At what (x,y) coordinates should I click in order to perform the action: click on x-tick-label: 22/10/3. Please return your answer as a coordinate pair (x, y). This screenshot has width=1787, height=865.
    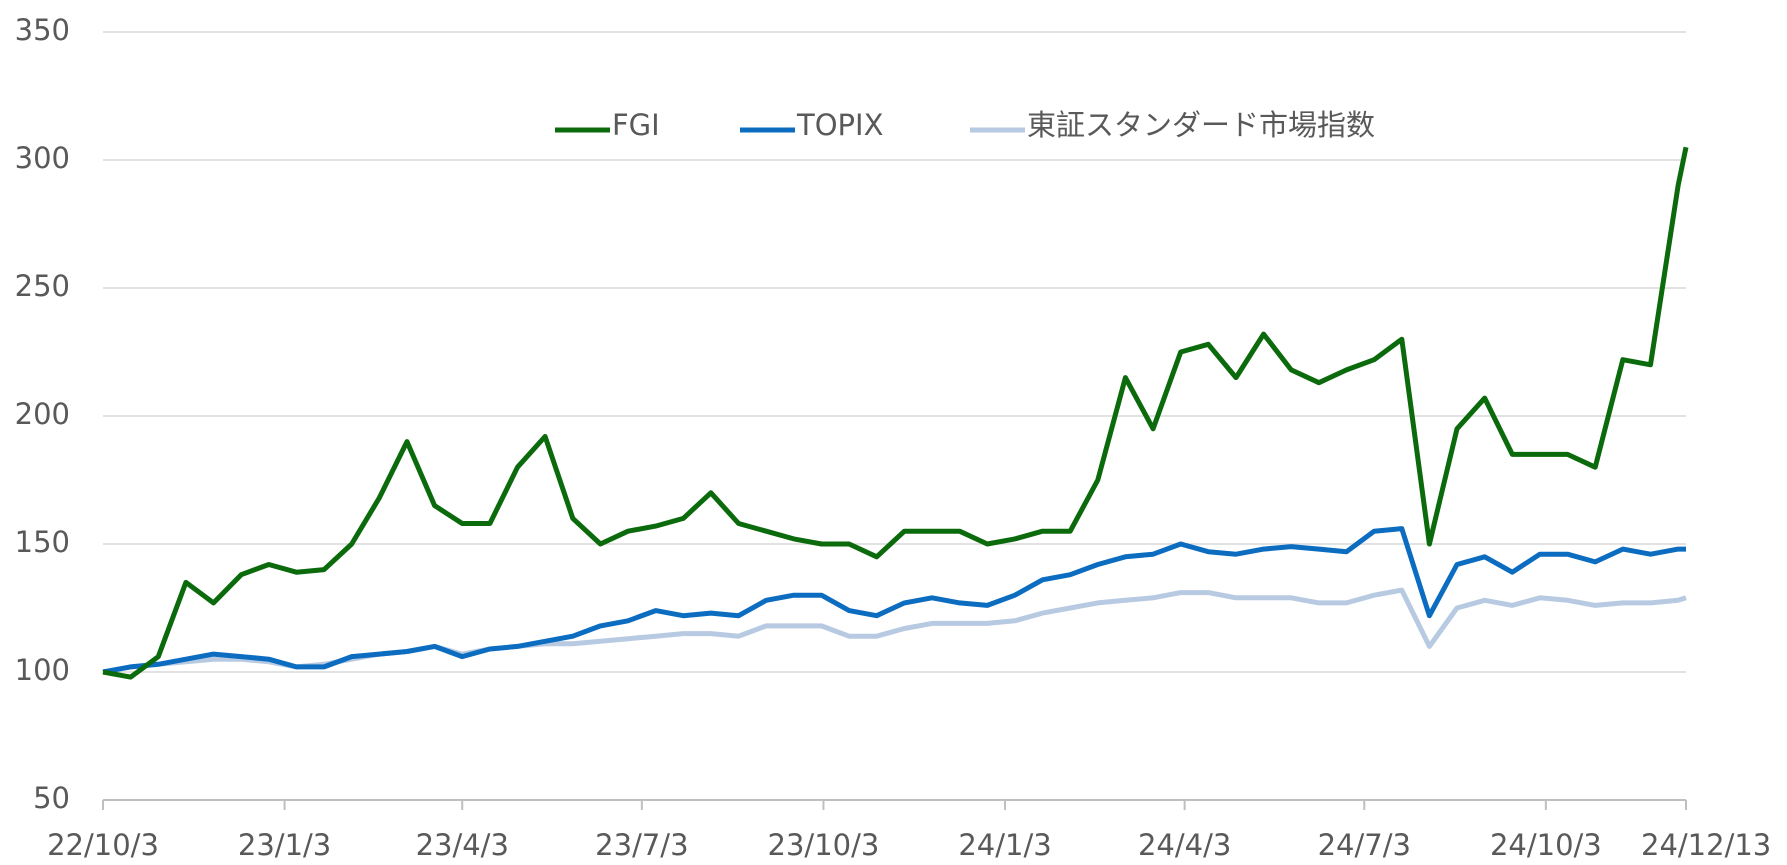
    Looking at the image, I should click on (103, 845).